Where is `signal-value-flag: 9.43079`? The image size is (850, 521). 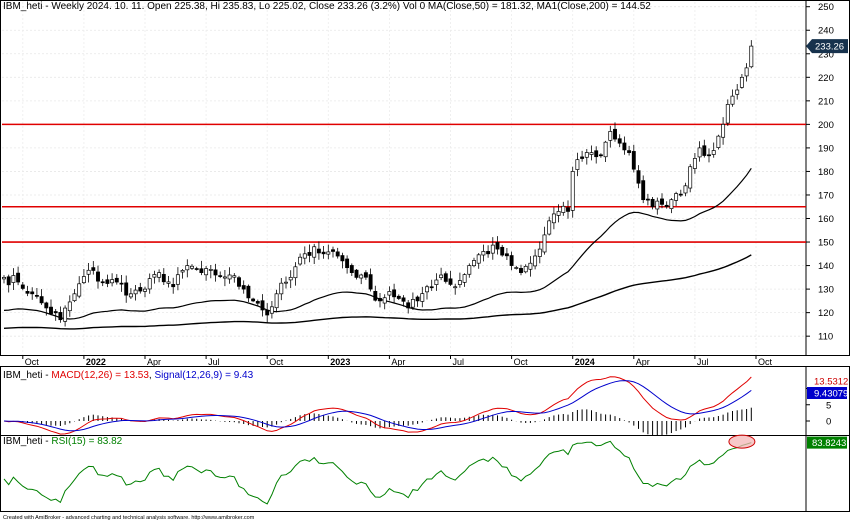 signal-value-flag: 9.43079 is located at coordinates (831, 394).